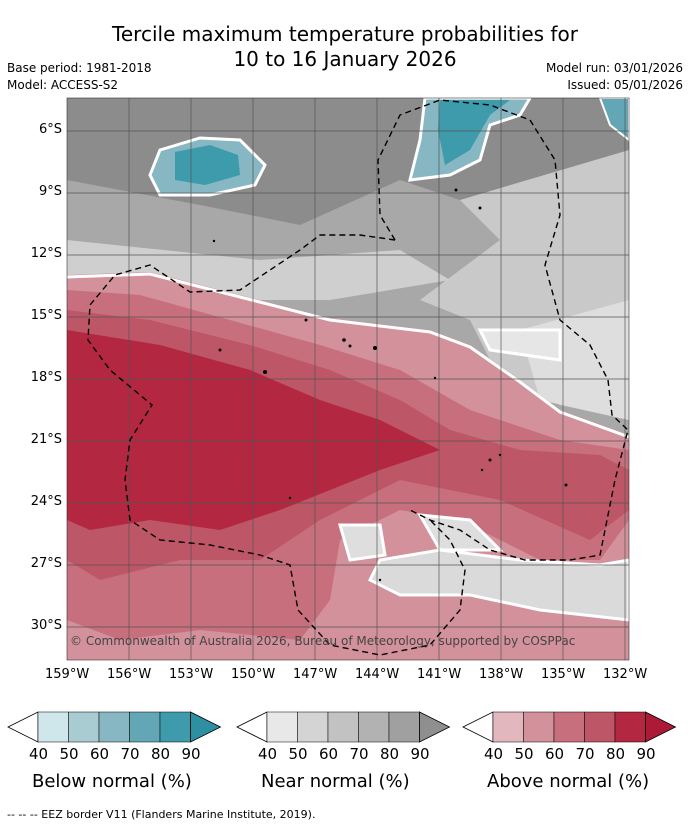  What do you see at coordinates (498, 585) in the screenshot?
I see `near-normal-south-patch` at bounding box center [498, 585].